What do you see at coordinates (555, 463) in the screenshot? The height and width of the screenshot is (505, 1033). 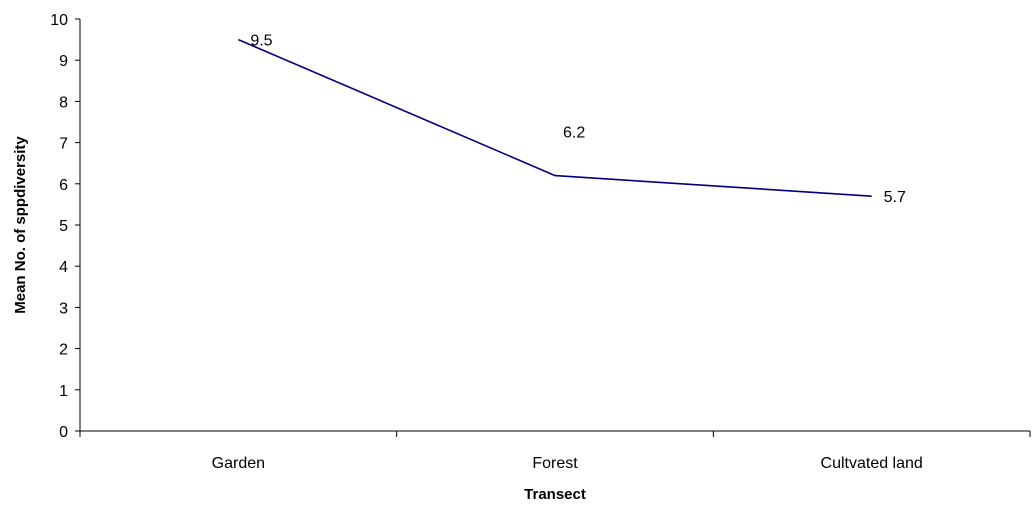 I see `x-tick-label: Forest` at bounding box center [555, 463].